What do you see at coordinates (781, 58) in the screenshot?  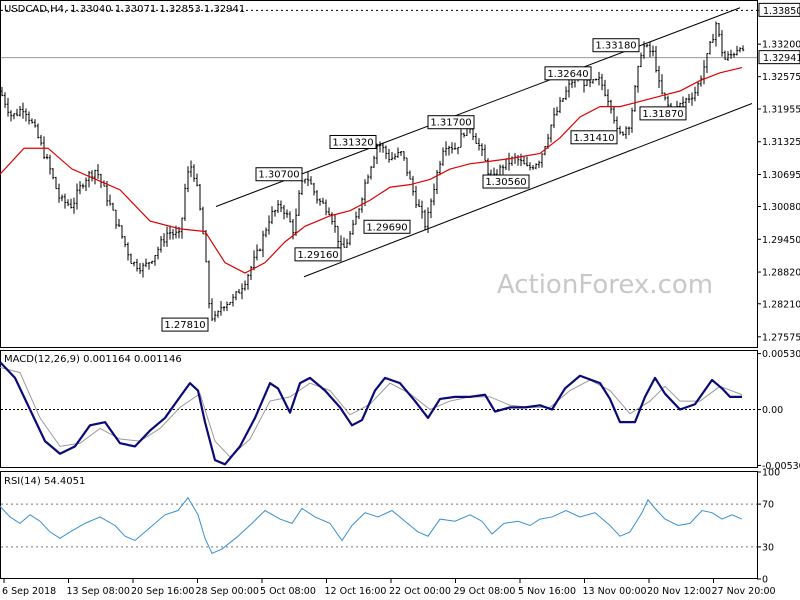 I see `current-price-label: 1.32941` at bounding box center [781, 58].